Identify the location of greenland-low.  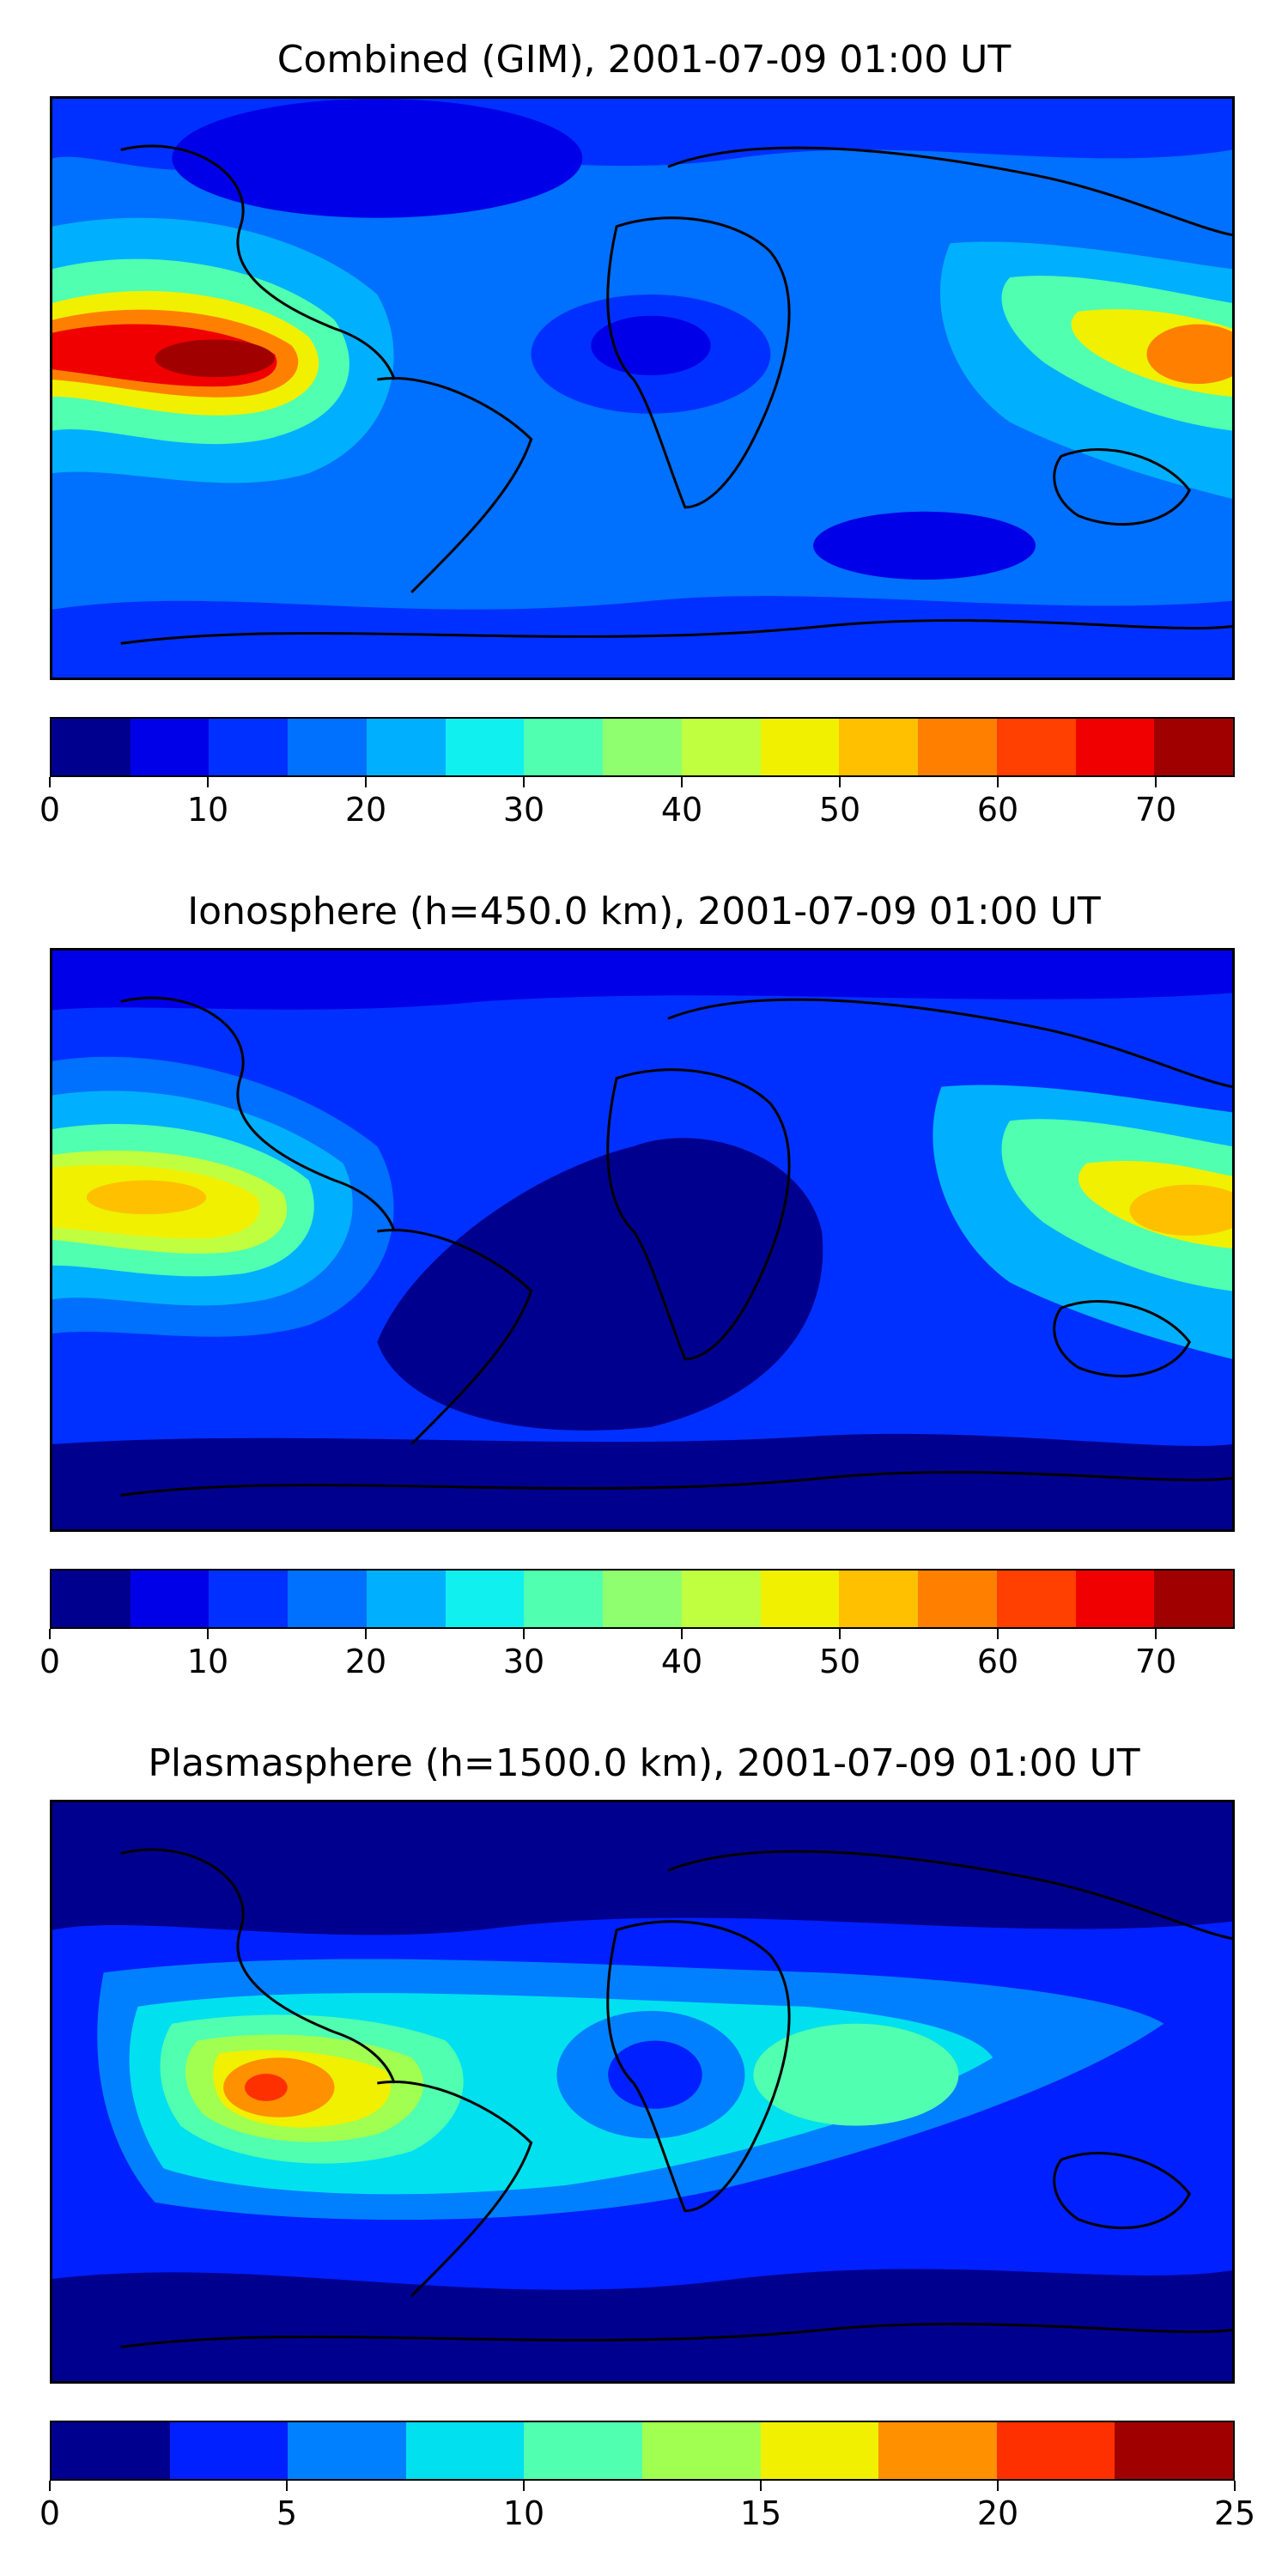
(377, 159).